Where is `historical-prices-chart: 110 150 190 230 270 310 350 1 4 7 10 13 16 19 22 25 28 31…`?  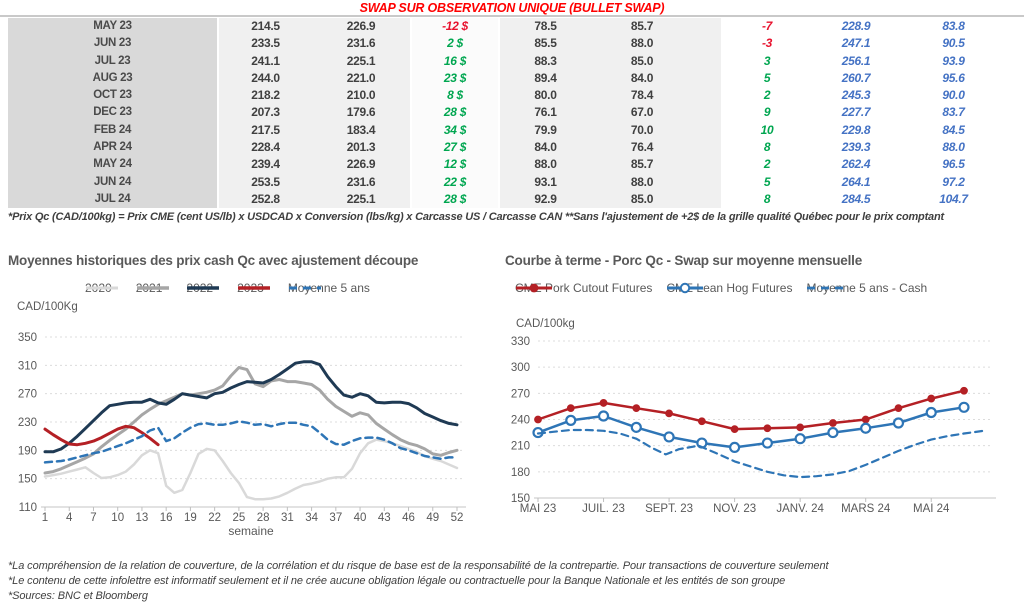 historical-prices-chart: 110 150 190 230 270 310 350 1 4 7 10 13 16 19 22 25 28 31… is located at coordinates (242, 435).